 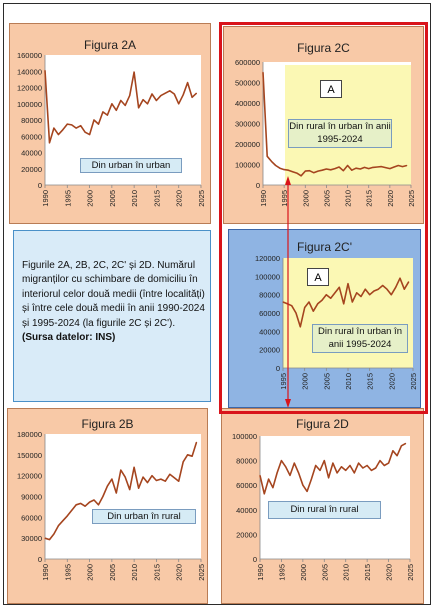 What do you see at coordinates (29, 434) in the screenshot?
I see `y-tick-label-2b: 180000` at bounding box center [29, 434].